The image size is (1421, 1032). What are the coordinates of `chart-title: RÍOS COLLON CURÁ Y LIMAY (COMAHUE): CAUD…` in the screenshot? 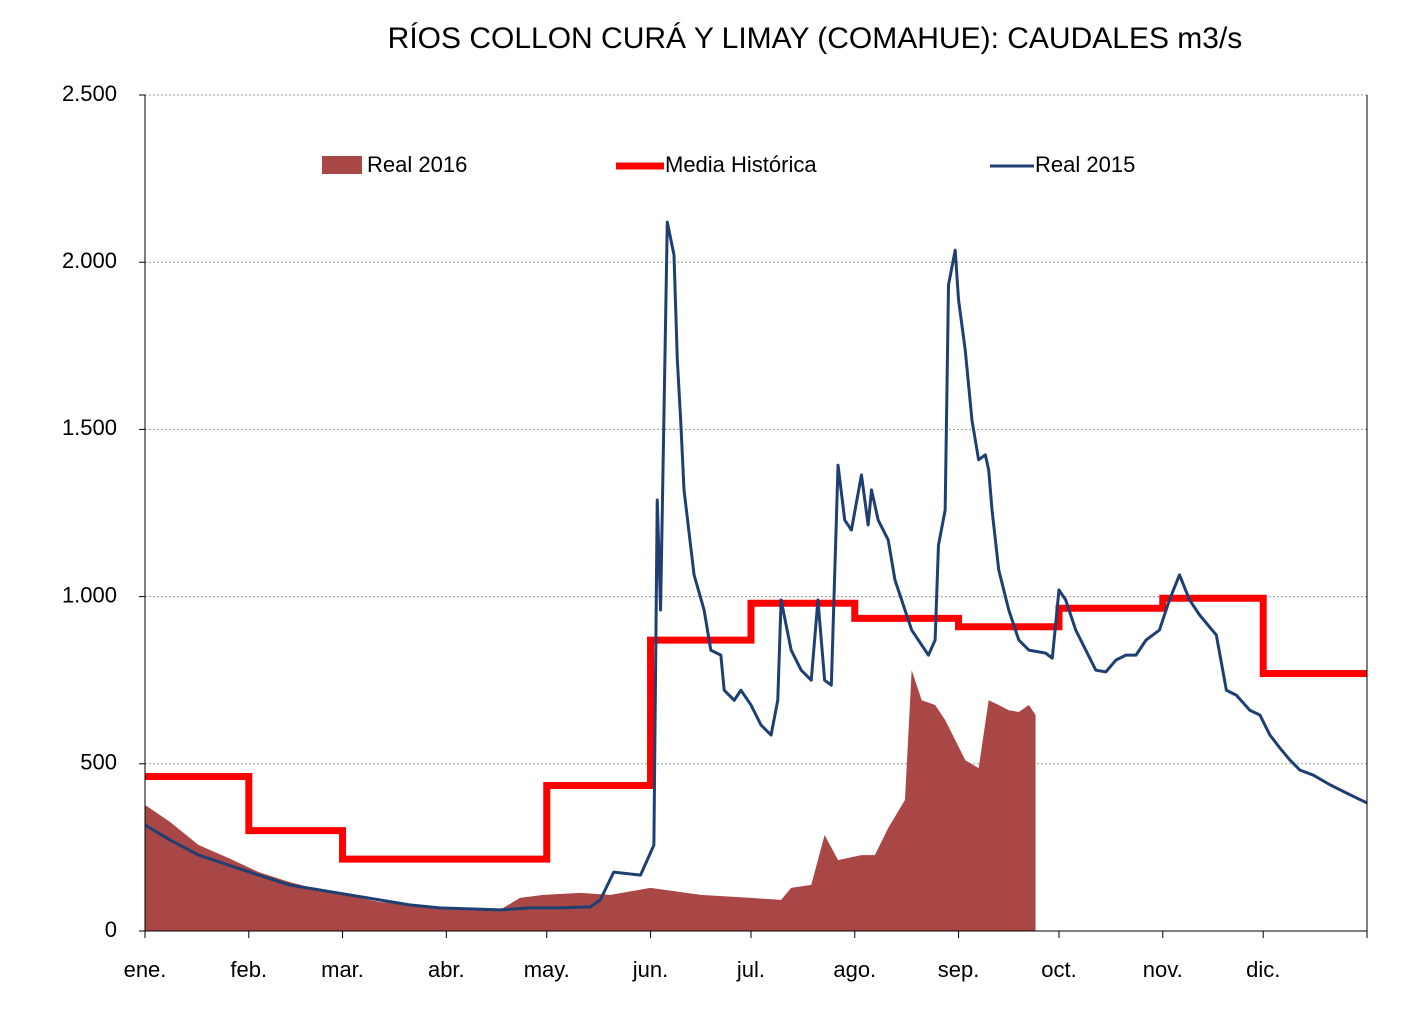 It's located at (815, 38).